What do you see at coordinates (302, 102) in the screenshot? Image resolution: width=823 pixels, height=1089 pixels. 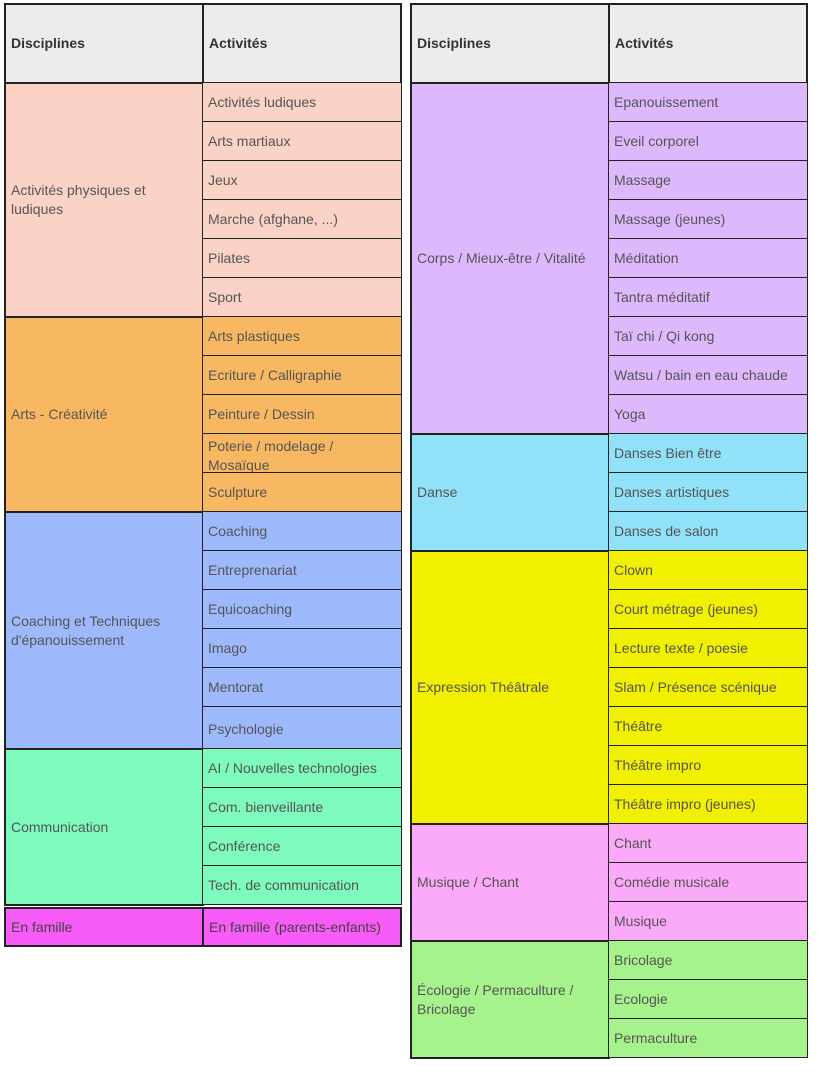 I see `activity-cell: Activités ludiques` at bounding box center [302, 102].